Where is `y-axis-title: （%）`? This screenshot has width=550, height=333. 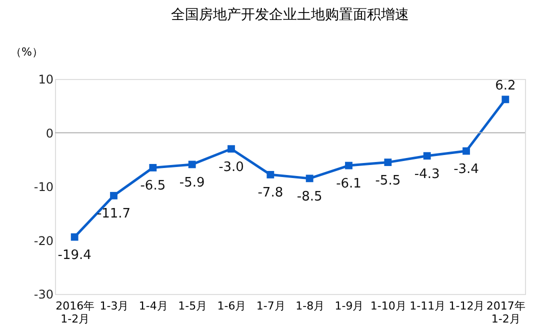 y-axis-title: （%） is located at coordinates (26, 52).